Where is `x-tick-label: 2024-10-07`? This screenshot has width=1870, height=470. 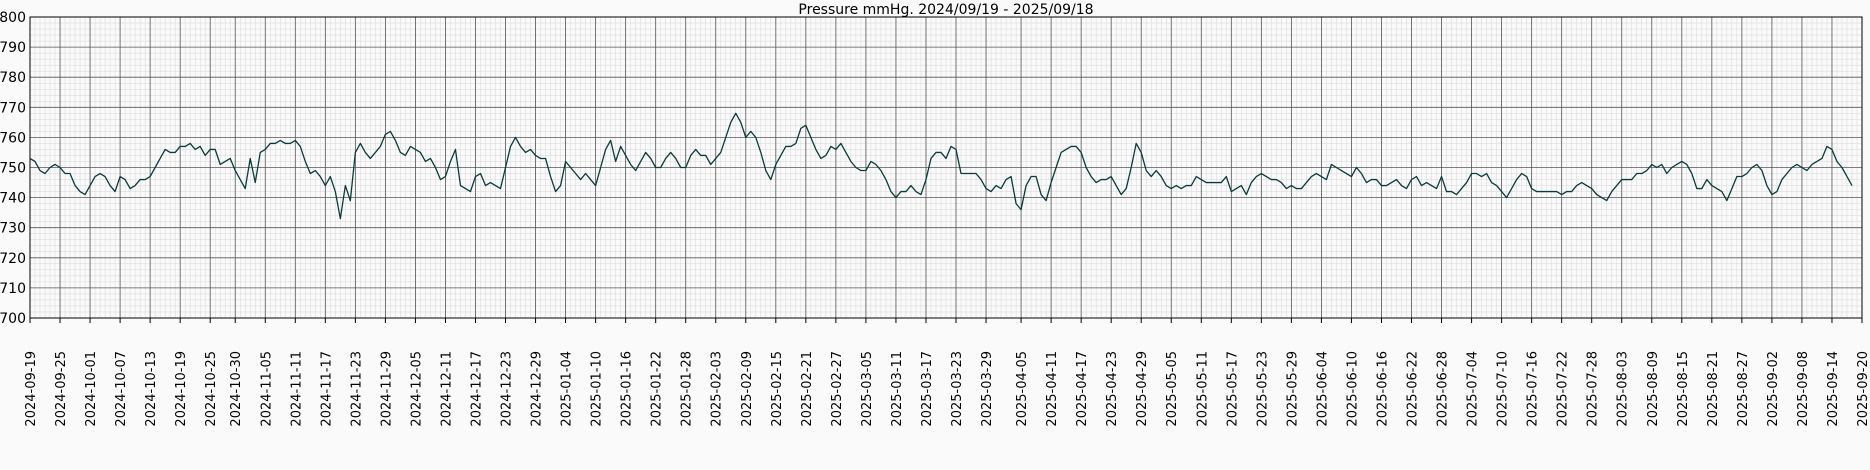 x-tick-label: 2024-10-07 is located at coordinates (121, 389).